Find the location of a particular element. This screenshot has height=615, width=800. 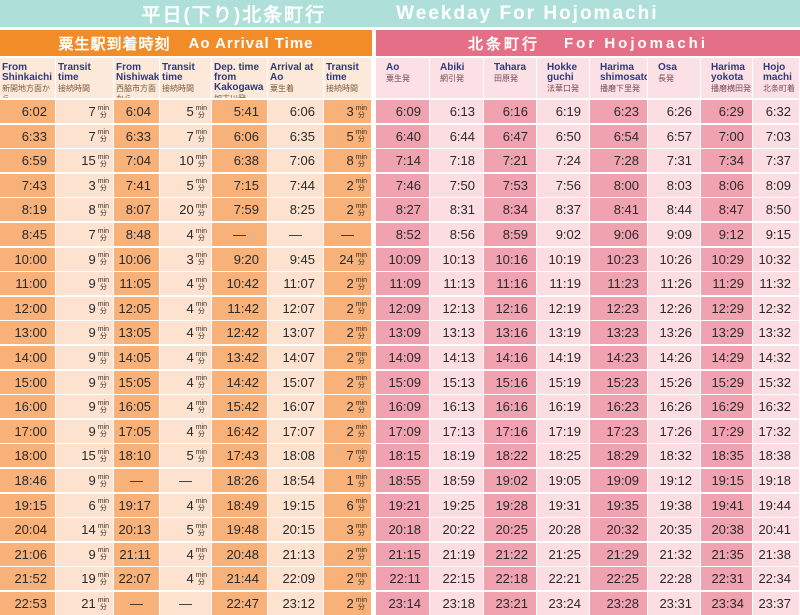

table-cell: 10:42 is located at coordinates (239, 284).